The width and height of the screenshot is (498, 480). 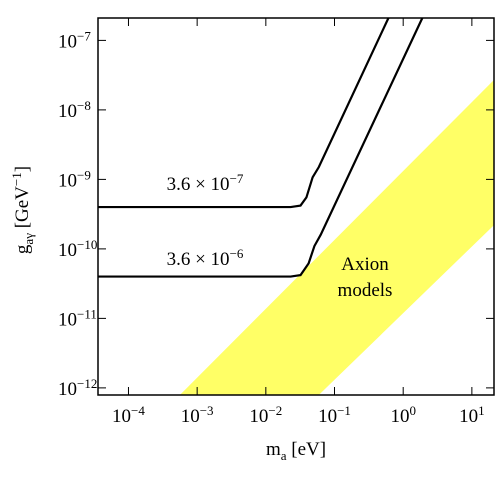 What do you see at coordinates (77, 318) in the screenshot?
I see `y-tick-label: 10⁻¹¹` at bounding box center [77, 318].